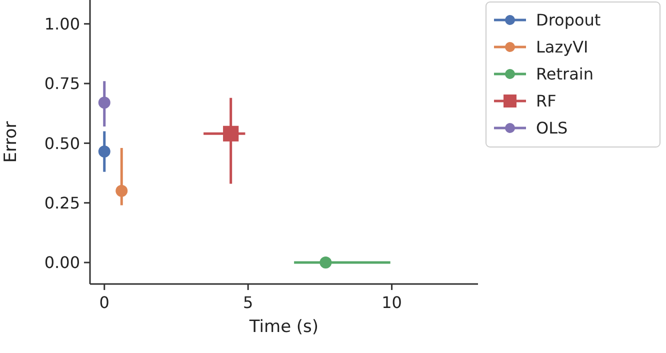 This screenshot has width=666, height=353. What do you see at coordinates (104, 302) in the screenshot?
I see `x-tick-label: 0` at bounding box center [104, 302].